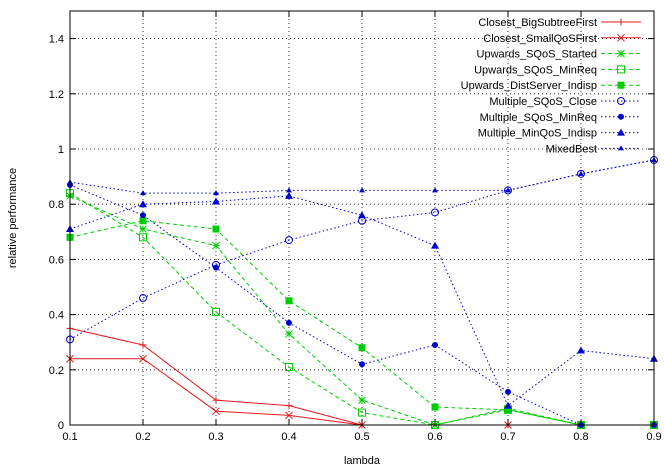 This screenshot has width=664, height=471. Describe the element at coordinates (61, 150) in the screenshot. I see `y-tick-label: 1` at that location.